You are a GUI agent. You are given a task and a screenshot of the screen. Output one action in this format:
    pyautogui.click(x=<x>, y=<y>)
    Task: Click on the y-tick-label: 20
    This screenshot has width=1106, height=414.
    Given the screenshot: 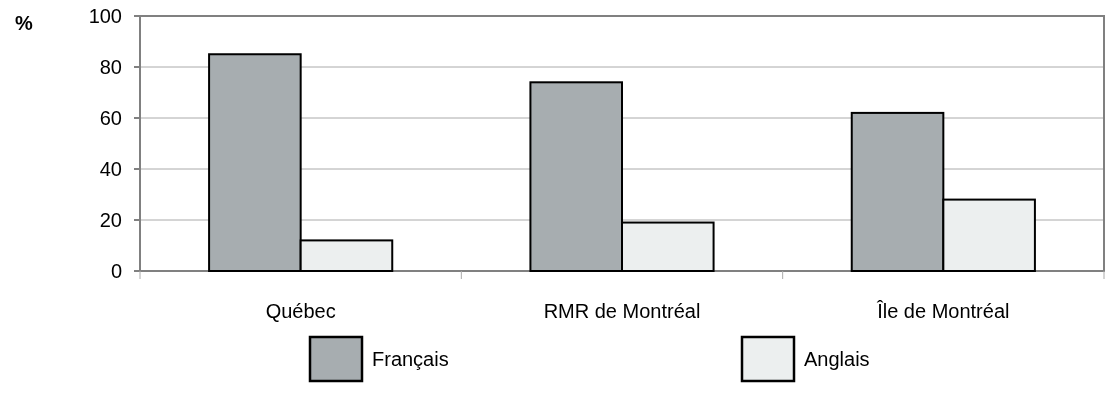 What is the action you would take?
    pyautogui.click(x=110, y=220)
    